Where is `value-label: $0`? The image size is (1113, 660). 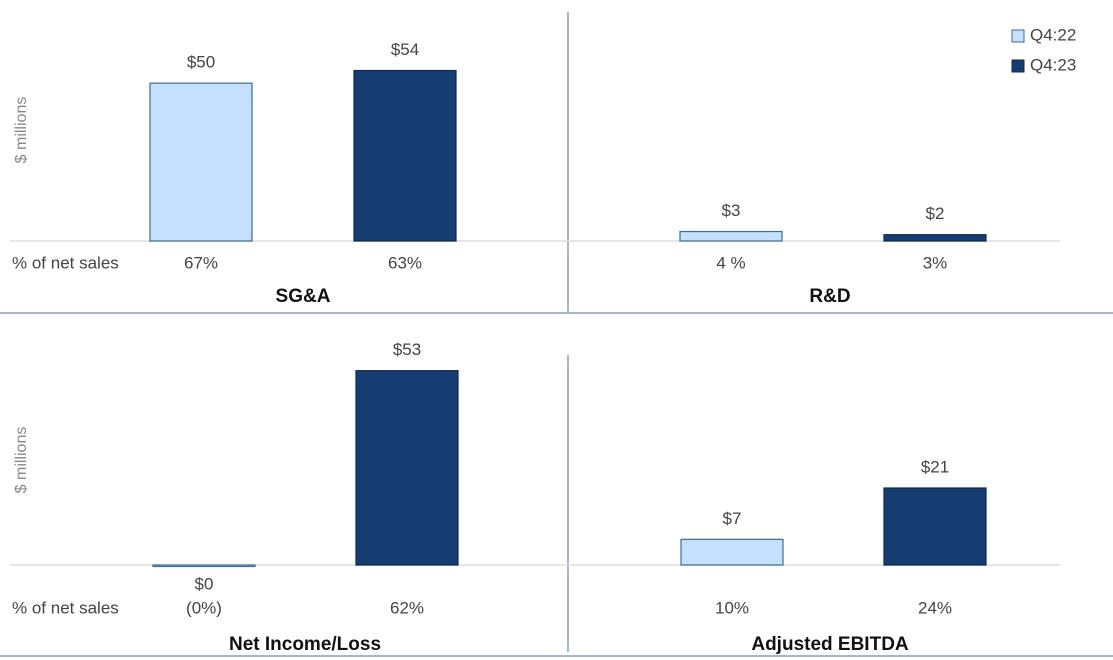
value-label: $0 is located at coordinates (204, 583).